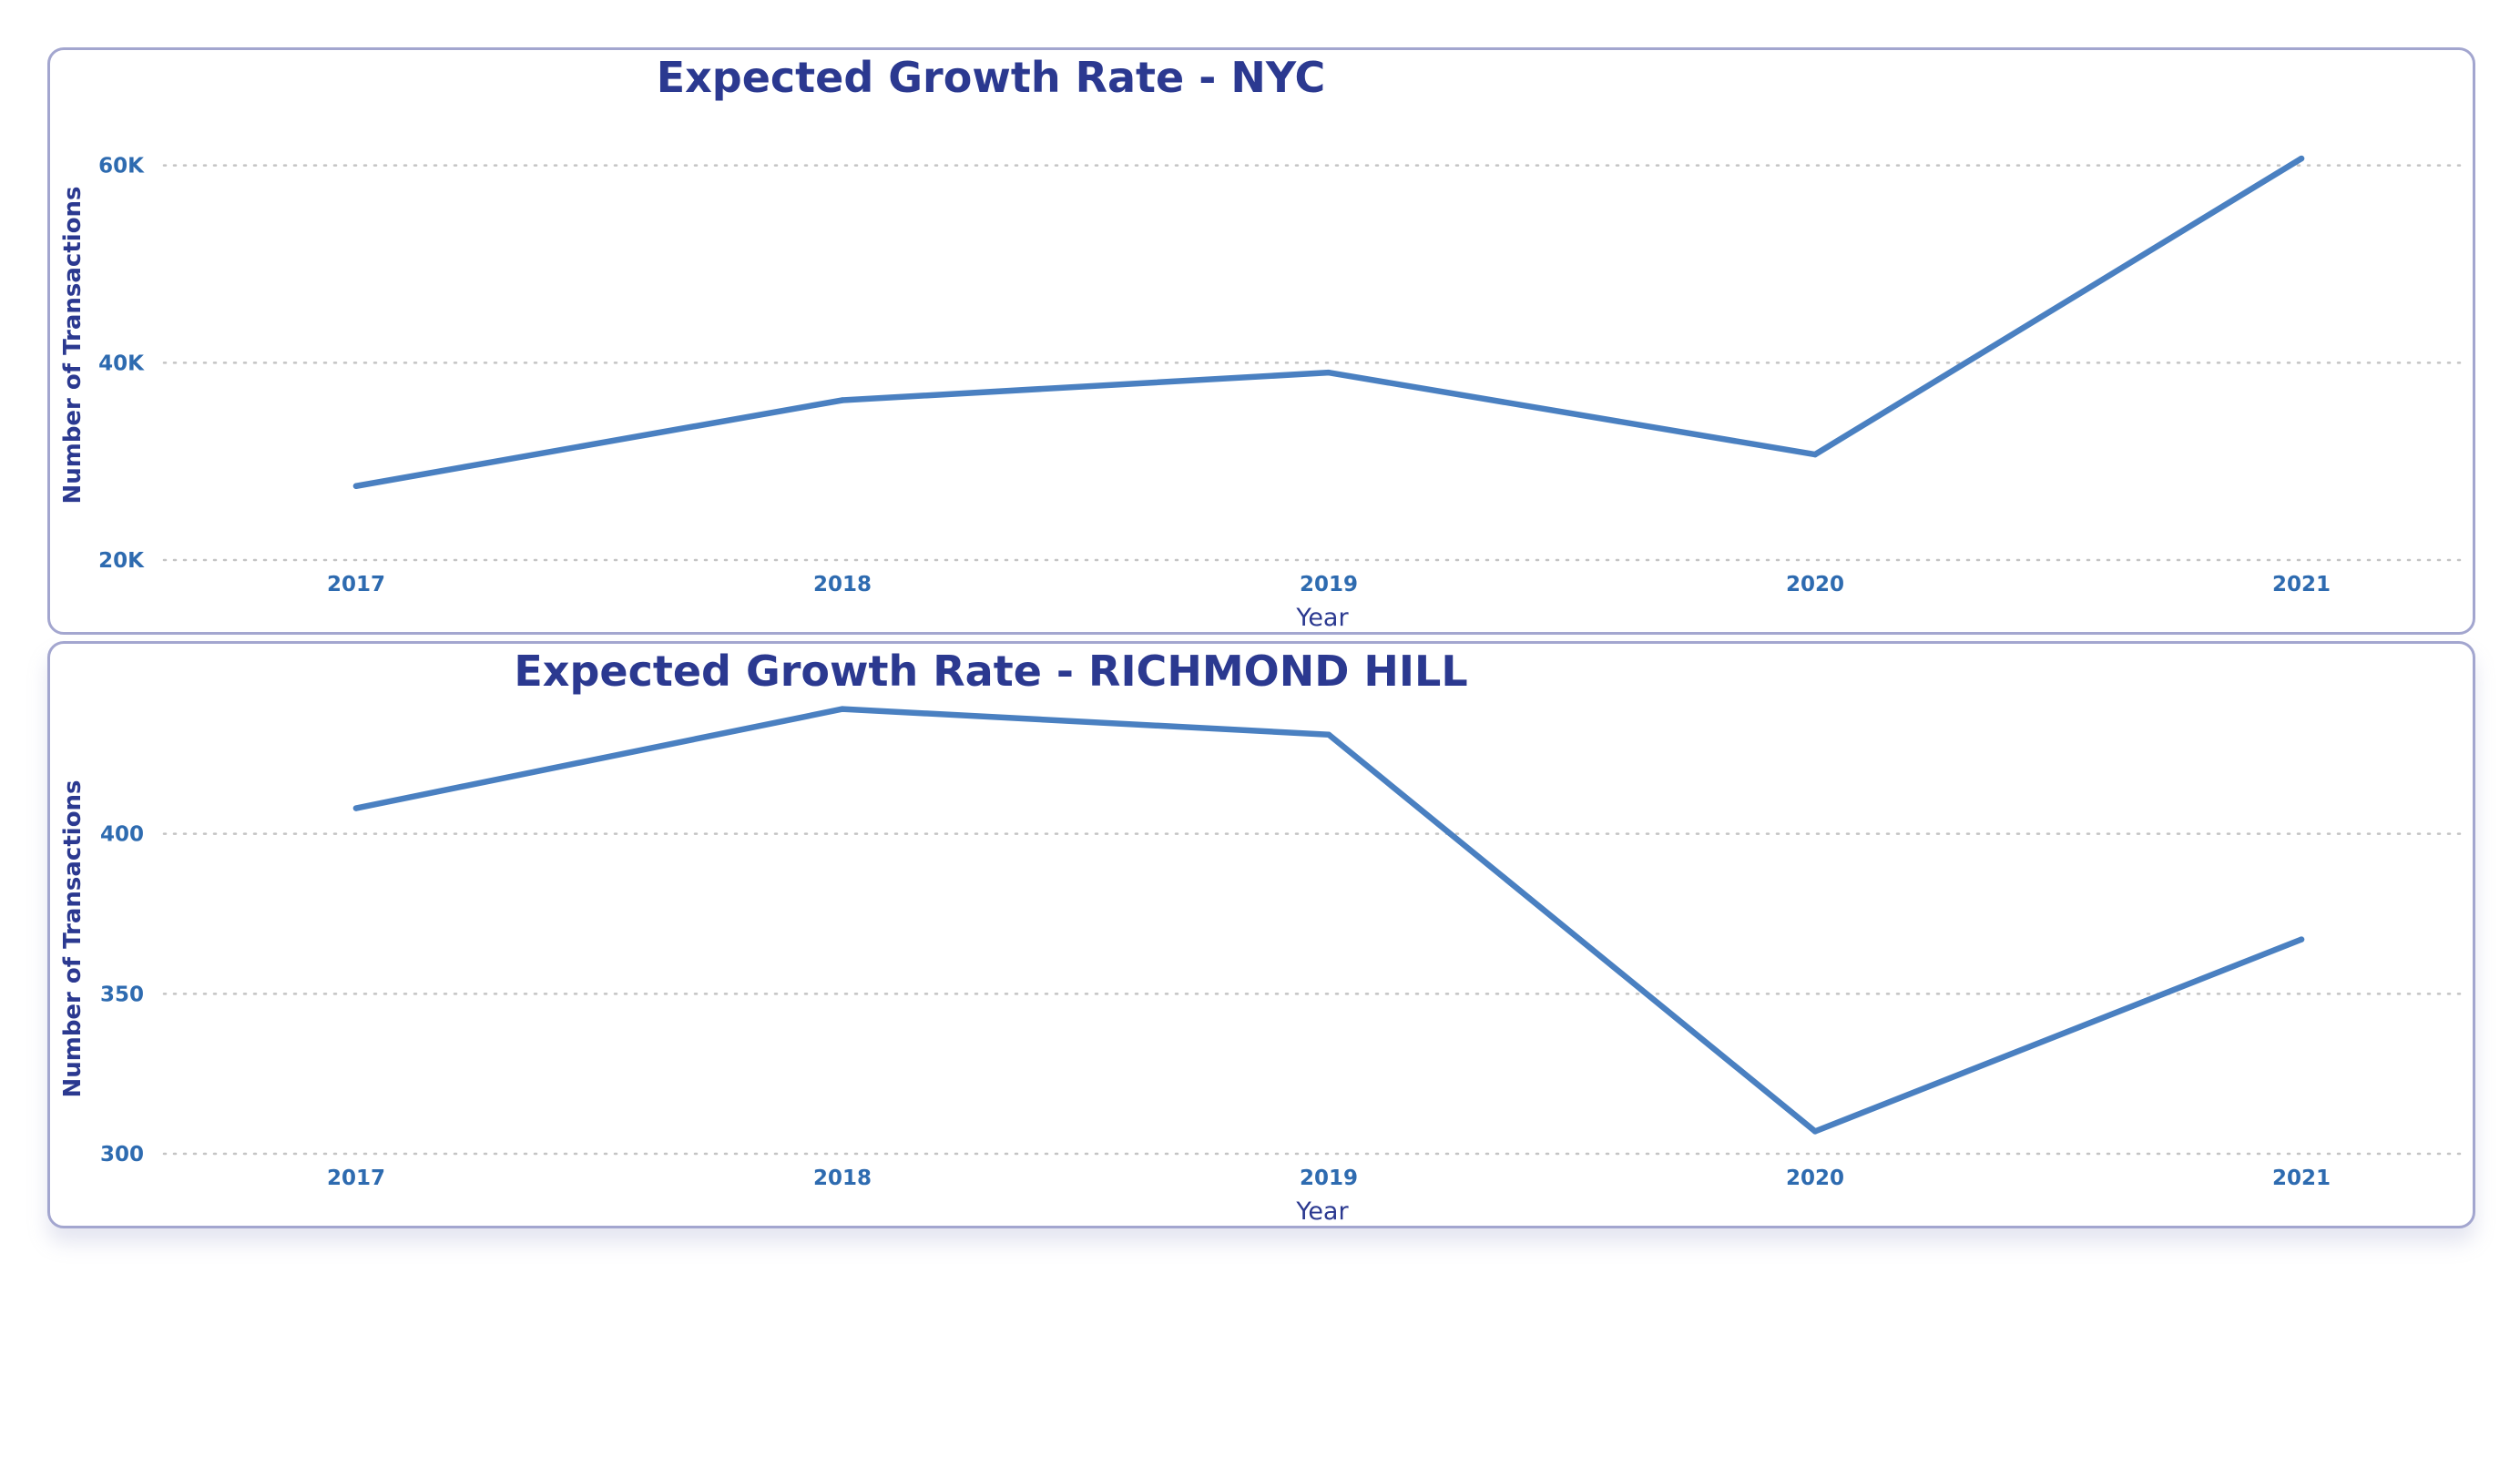 Image resolution: width=2520 pixels, height=1457 pixels. I want to click on y-tick-label: 20K, so click(122, 561).